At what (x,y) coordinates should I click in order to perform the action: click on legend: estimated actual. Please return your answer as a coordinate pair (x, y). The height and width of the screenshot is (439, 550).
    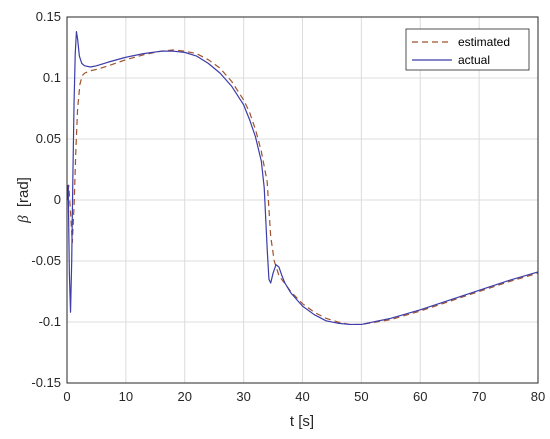
    Looking at the image, I should click on (467, 49).